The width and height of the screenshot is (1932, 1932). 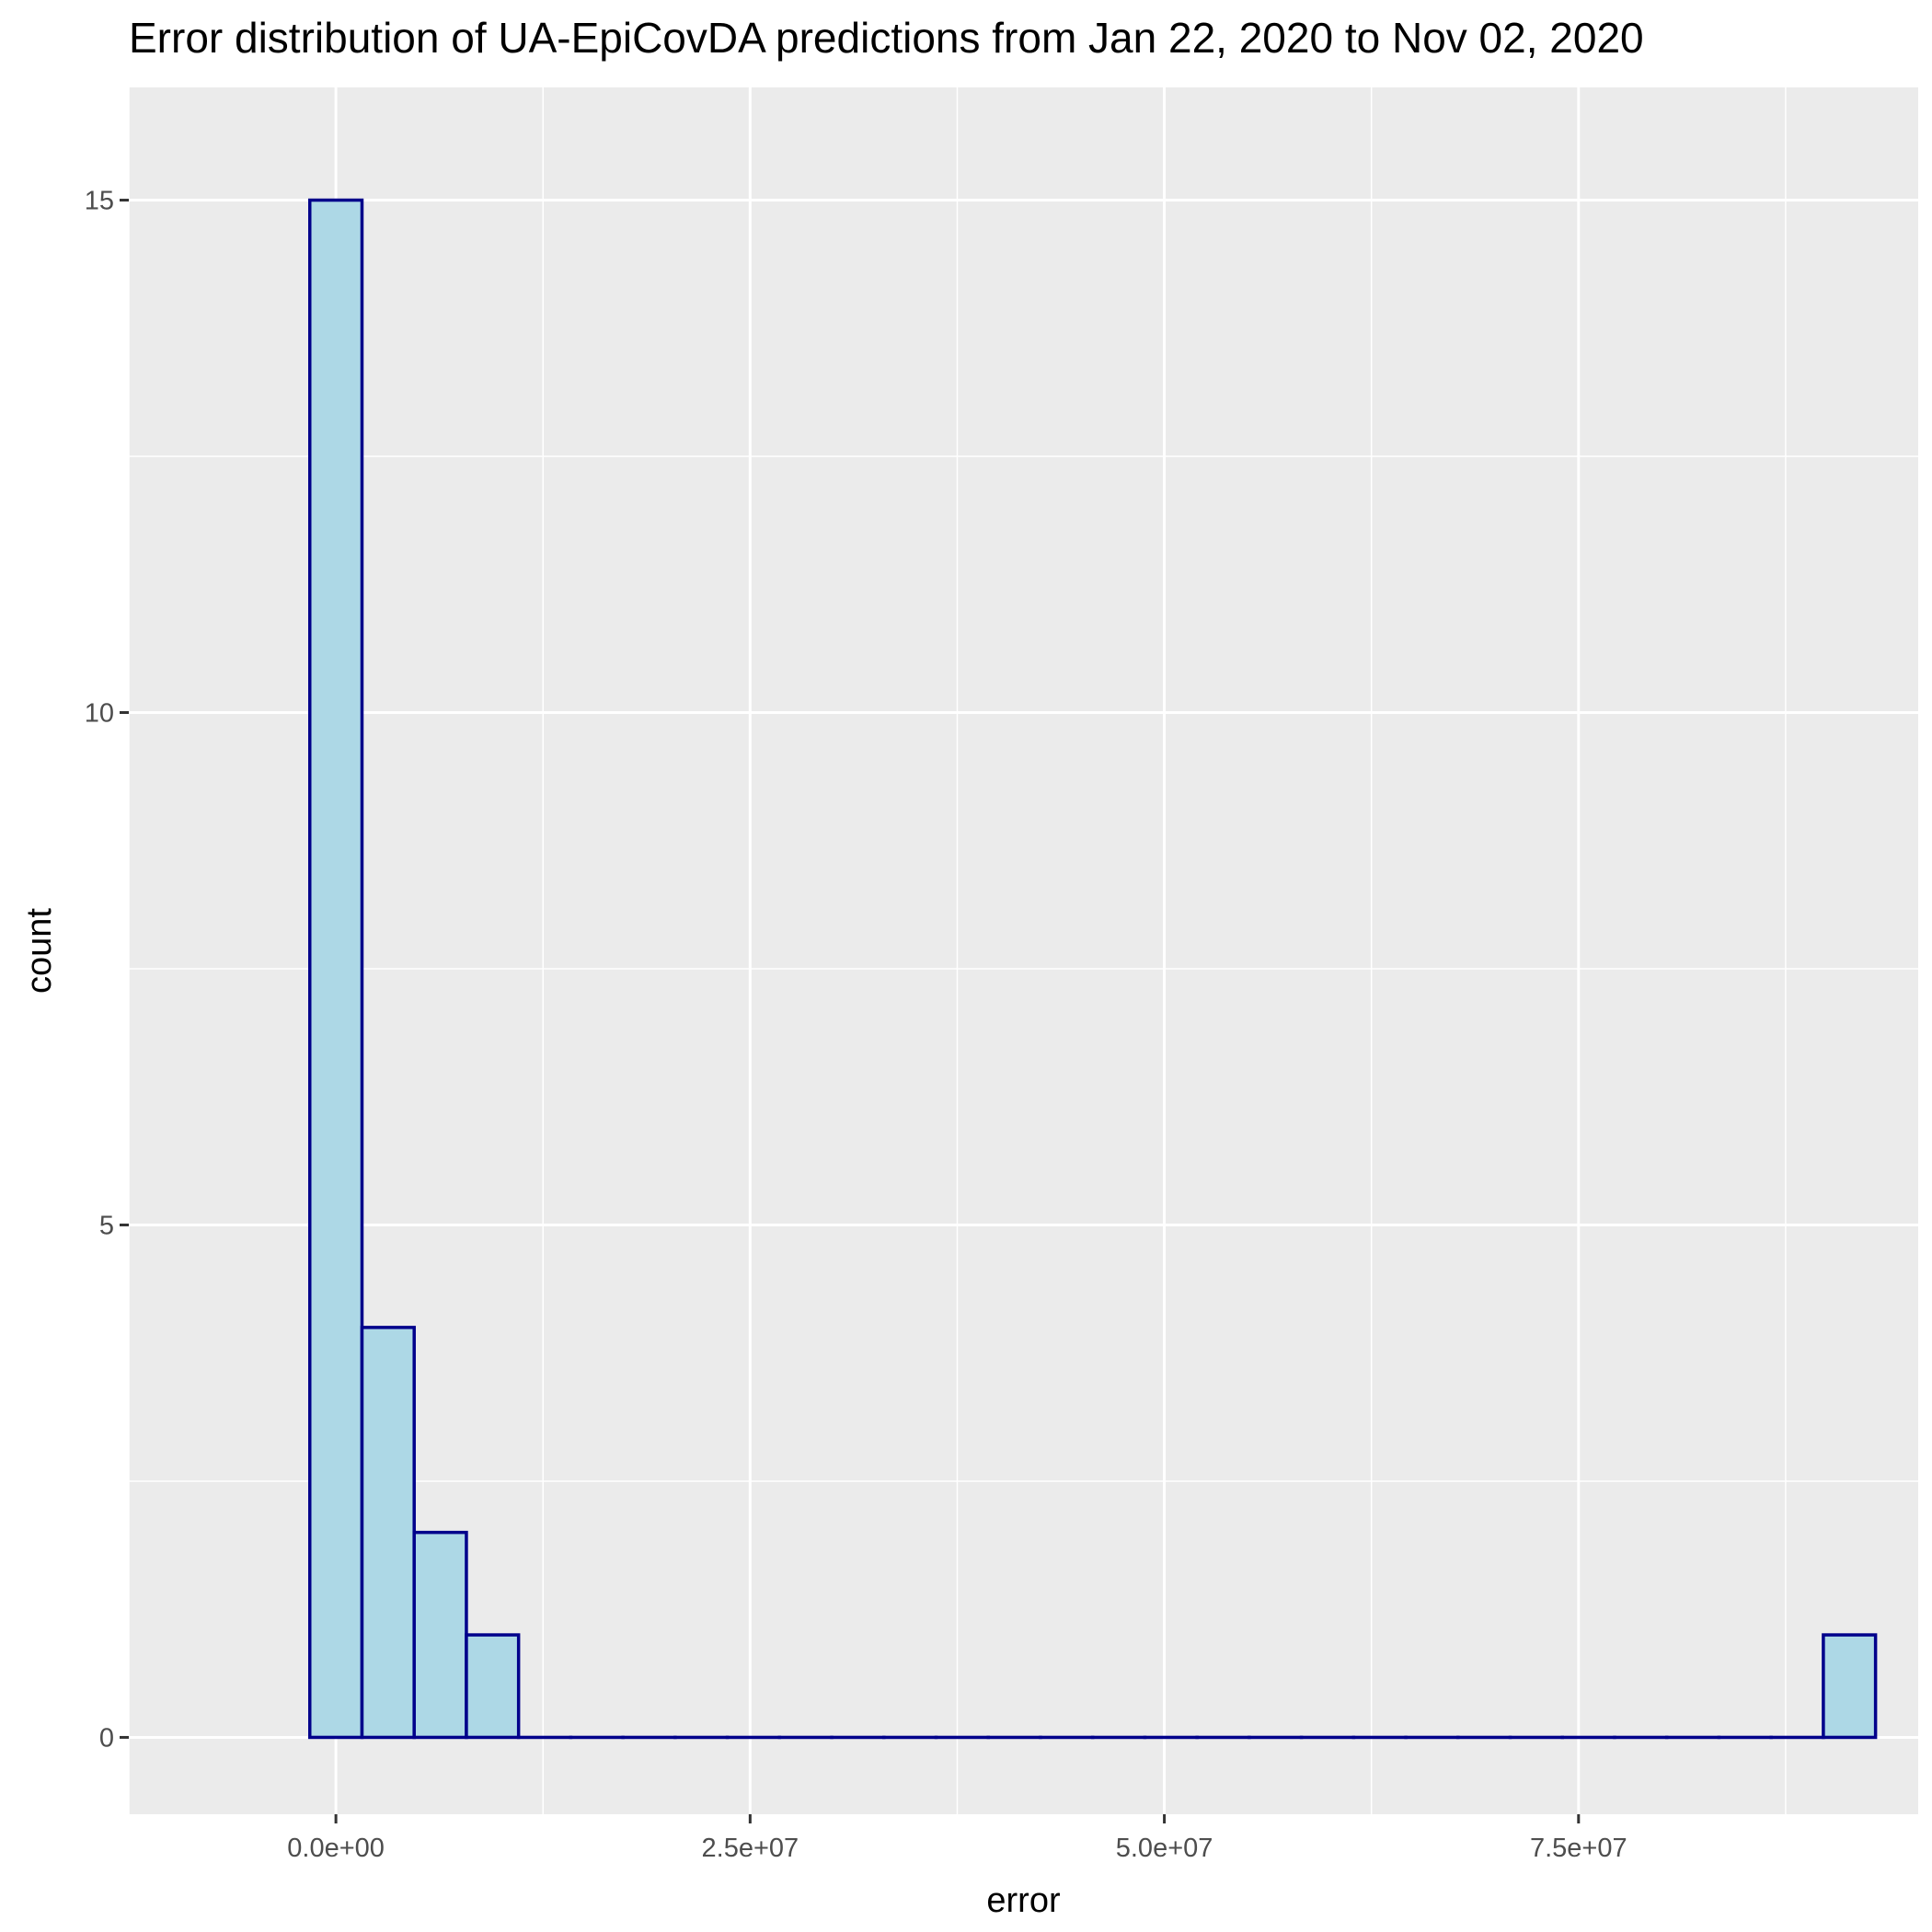 I want to click on y-axis-title: count, so click(x=39, y=951).